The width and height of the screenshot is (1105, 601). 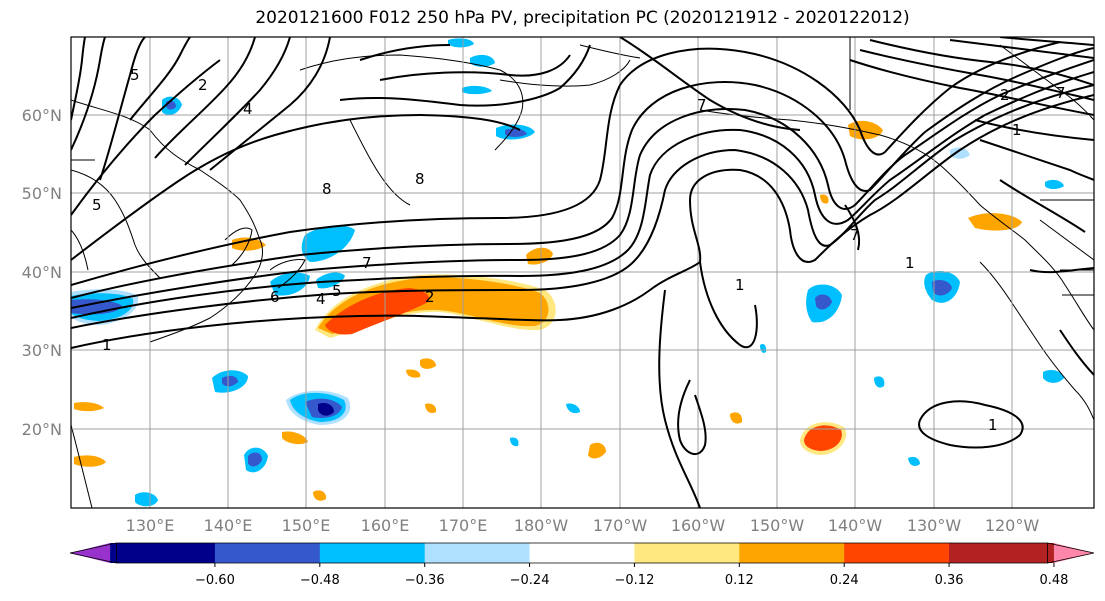 What do you see at coordinates (1017, 130) in the screenshot?
I see `contour-label-1e: 1` at bounding box center [1017, 130].